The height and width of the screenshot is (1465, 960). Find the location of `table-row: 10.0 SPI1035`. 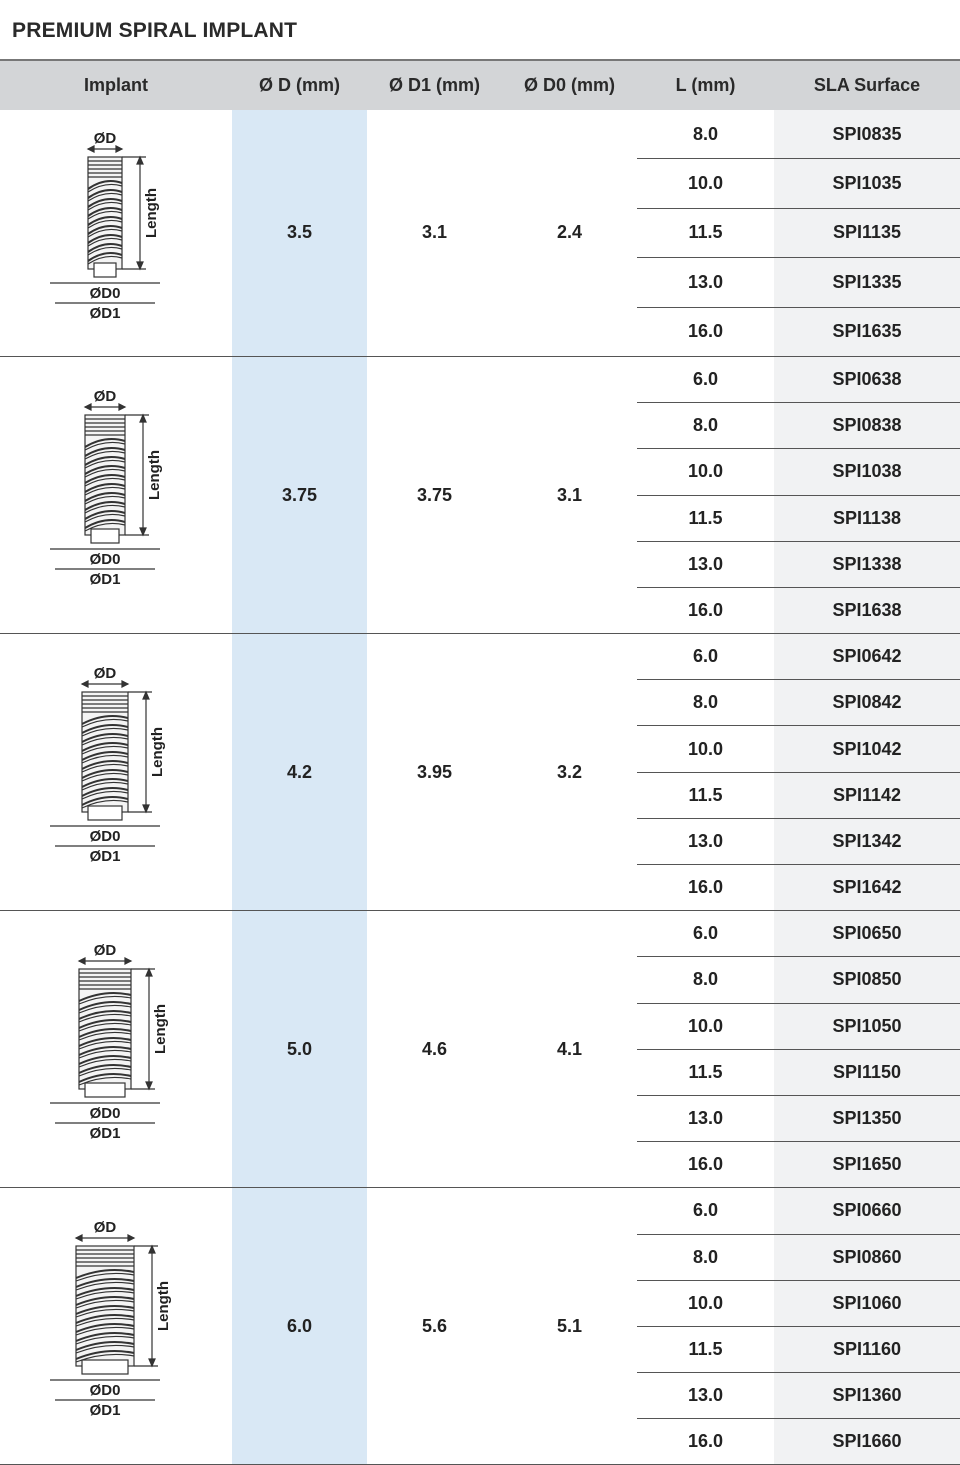

table-row: 10.0 SPI1035 is located at coordinates (480, 183).